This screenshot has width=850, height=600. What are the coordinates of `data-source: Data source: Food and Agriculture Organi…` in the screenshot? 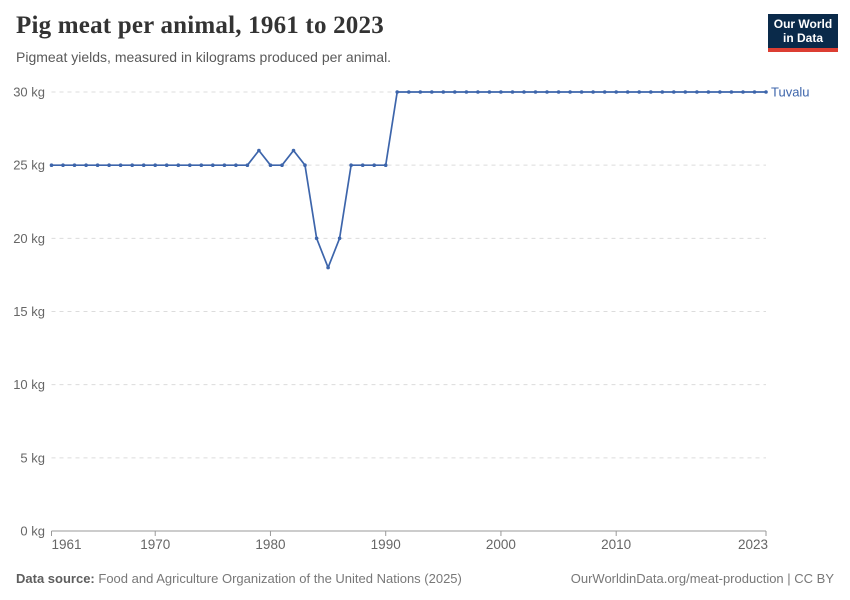 It's located at (239, 578).